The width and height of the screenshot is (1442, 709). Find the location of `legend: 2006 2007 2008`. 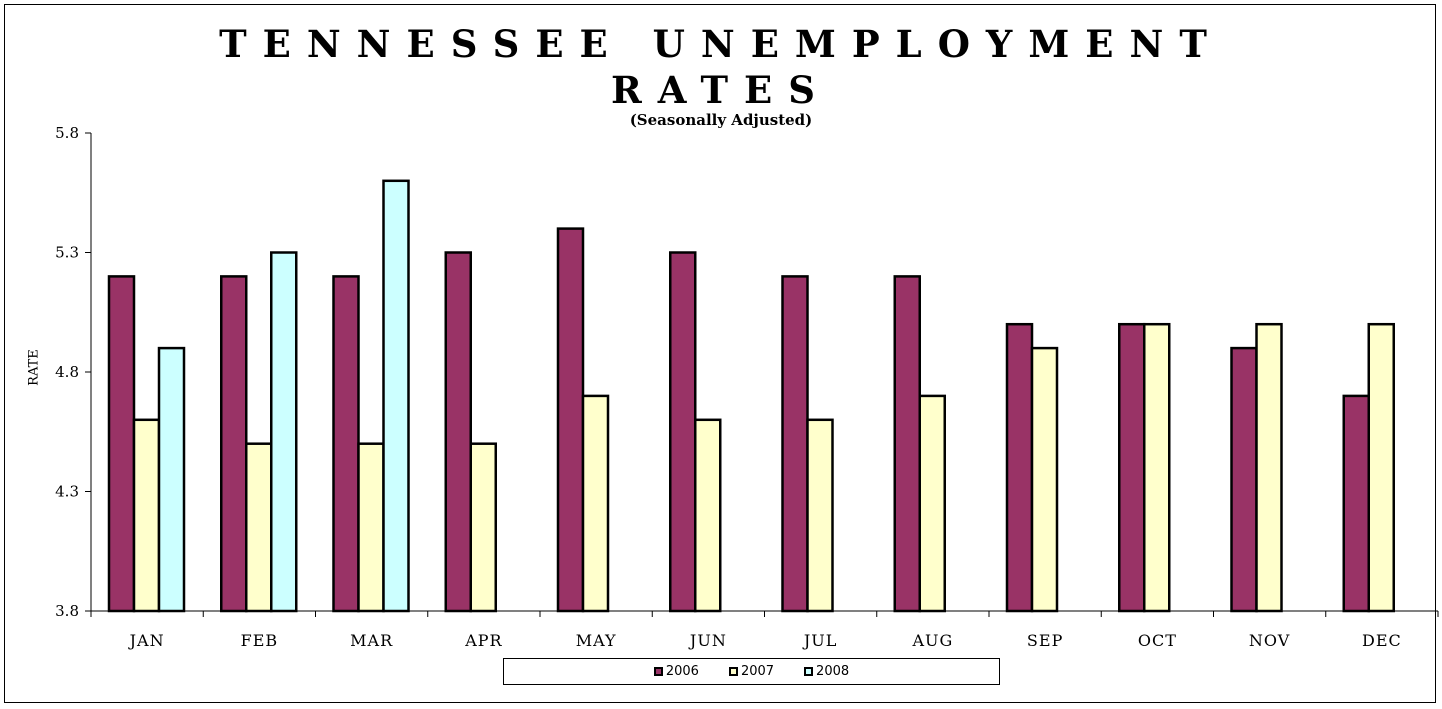

legend: 2006 2007 2008 is located at coordinates (751, 671).